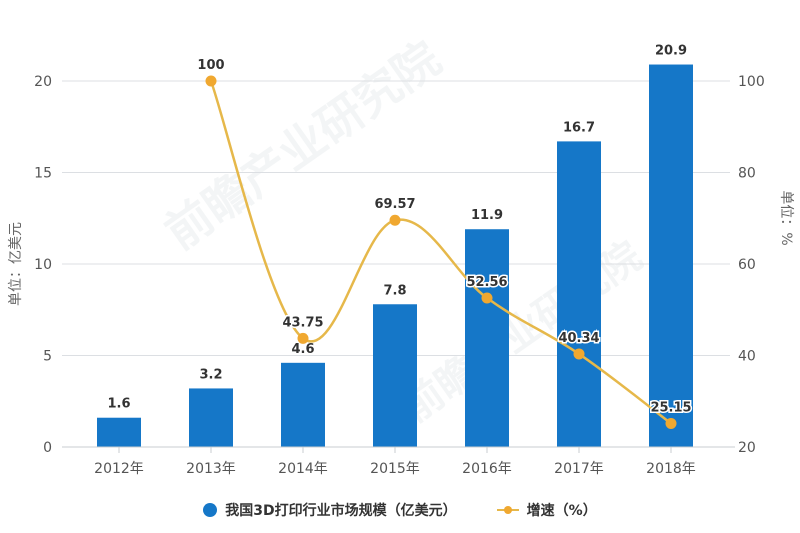 The image size is (800, 533). I want to click on bar-value-label: 11.9, so click(487, 215).